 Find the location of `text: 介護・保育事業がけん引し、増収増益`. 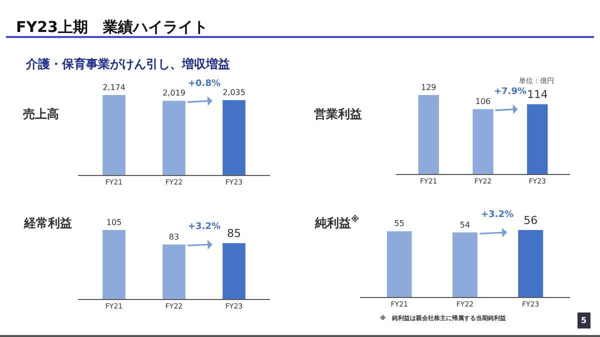

text: 介護・保育事業がけん引し、増収増益 is located at coordinates (127, 64).